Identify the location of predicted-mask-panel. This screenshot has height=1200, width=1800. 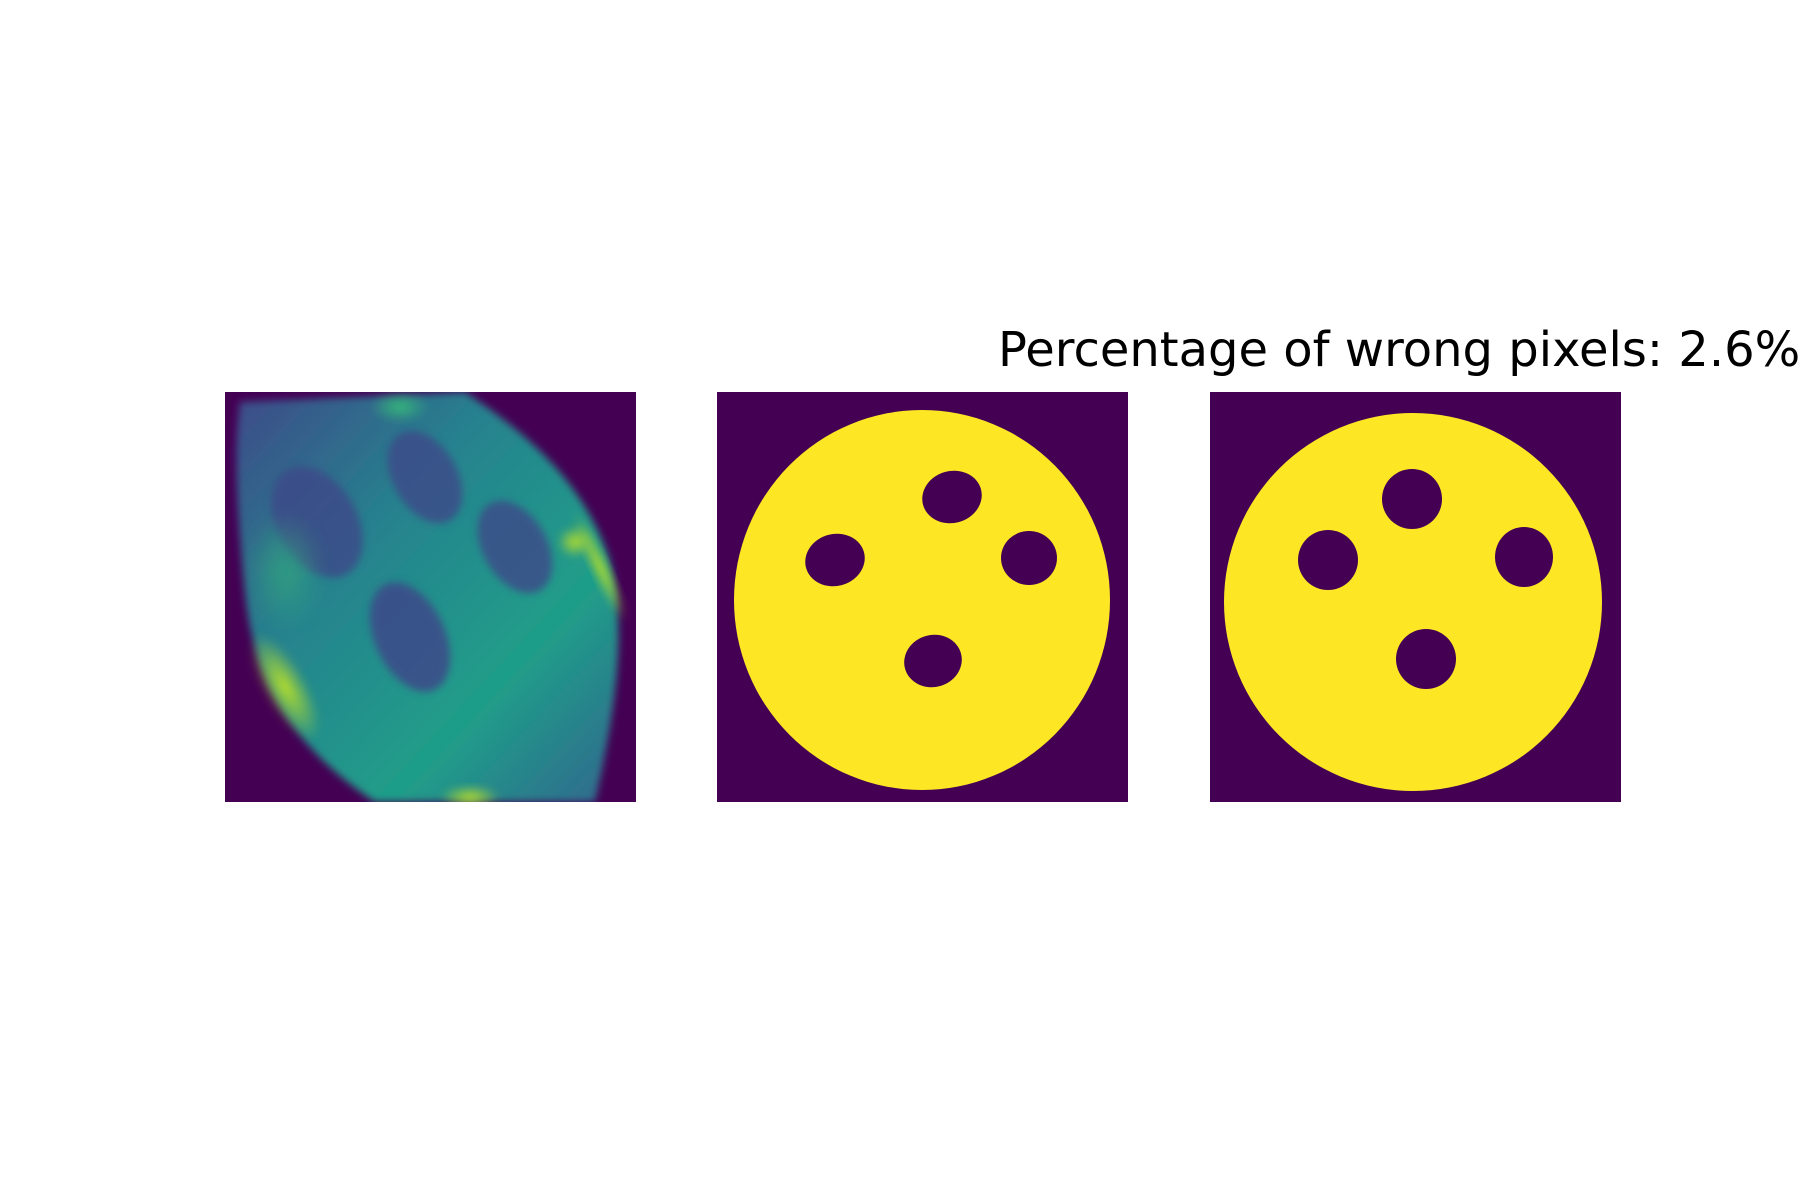
(922, 597).